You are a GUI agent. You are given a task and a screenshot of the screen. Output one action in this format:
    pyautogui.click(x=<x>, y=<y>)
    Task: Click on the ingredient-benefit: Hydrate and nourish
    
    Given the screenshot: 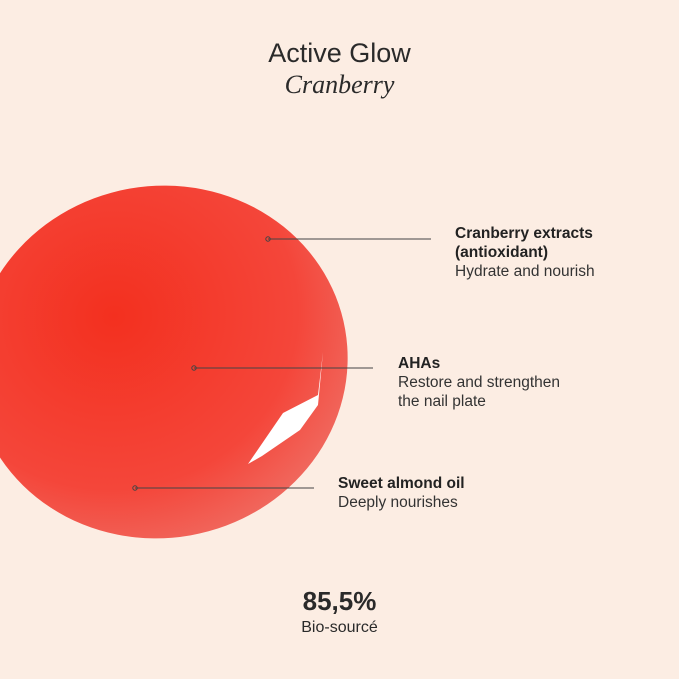 What is the action you would take?
    pyautogui.click(x=525, y=271)
    